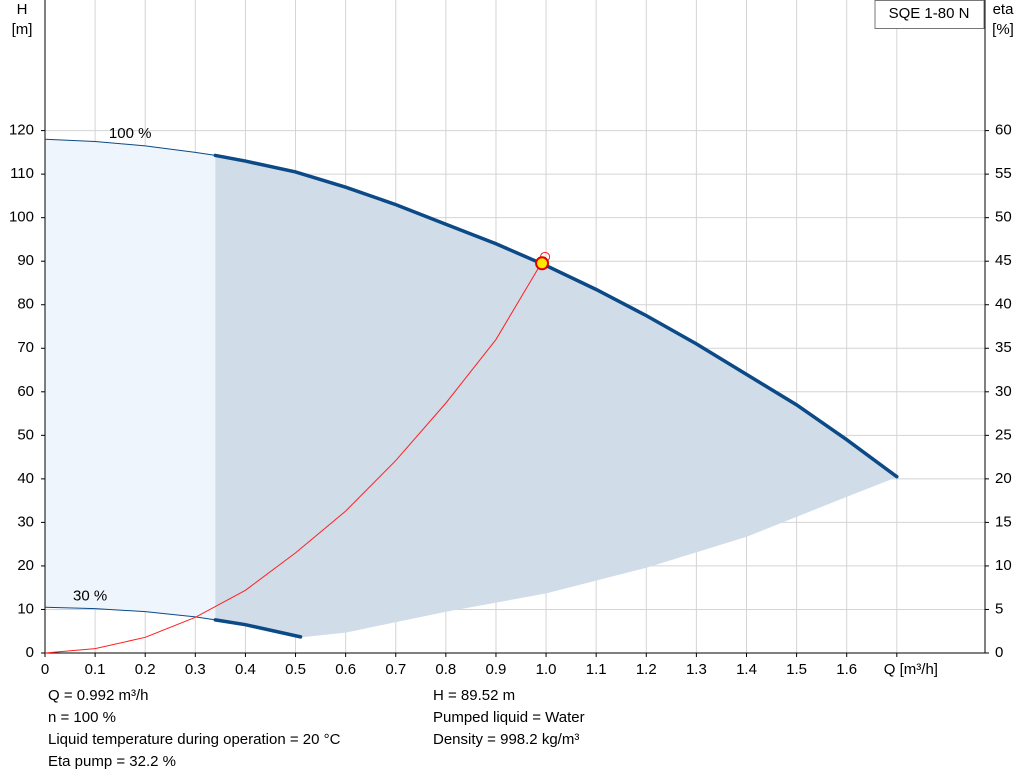  What do you see at coordinates (1003, 130) in the screenshot?
I see `y2-tick-label: 60` at bounding box center [1003, 130].